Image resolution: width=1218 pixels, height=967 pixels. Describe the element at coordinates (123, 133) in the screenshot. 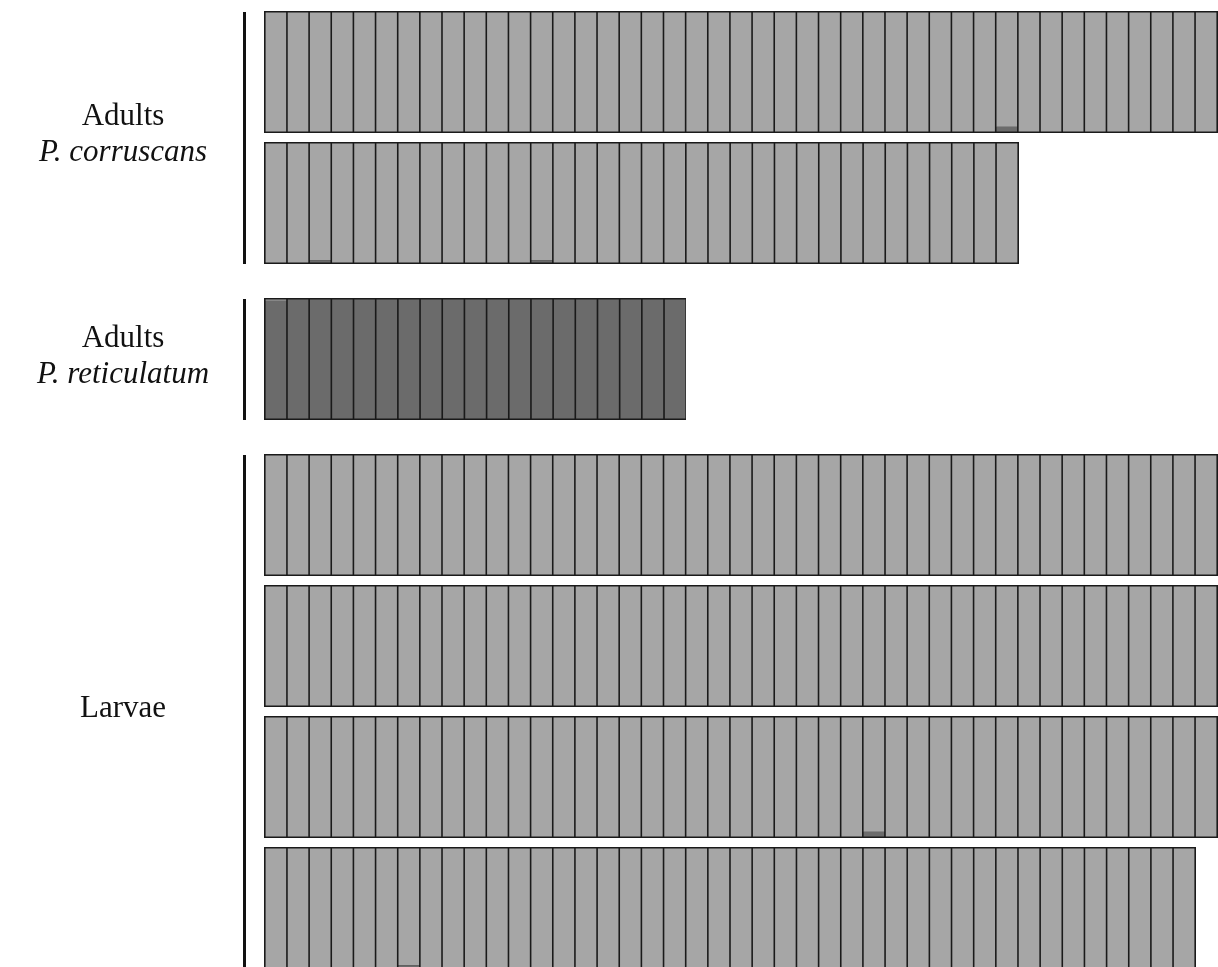

I see `text: Adults P. corruscans` at that location.